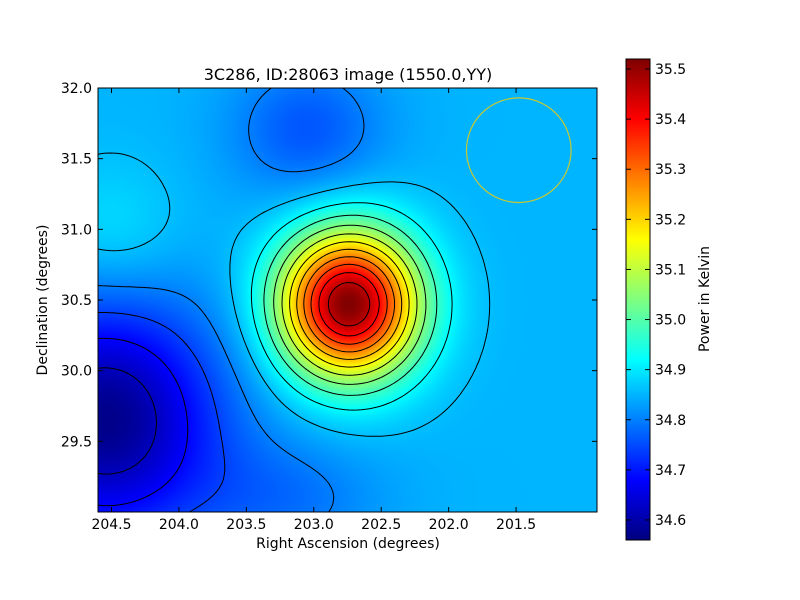 This screenshot has width=800, height=600. What do you see at coordinates (246, 525) in the screenshot?
I see `x-tick-label: 203.5` at bounding box center [246, 525].